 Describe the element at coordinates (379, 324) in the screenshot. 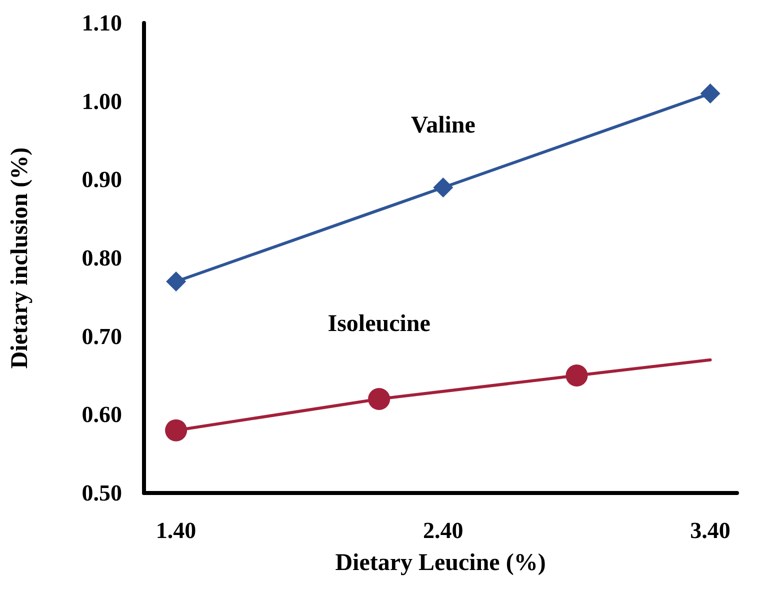

I see `text: Isoleucine` at that location.